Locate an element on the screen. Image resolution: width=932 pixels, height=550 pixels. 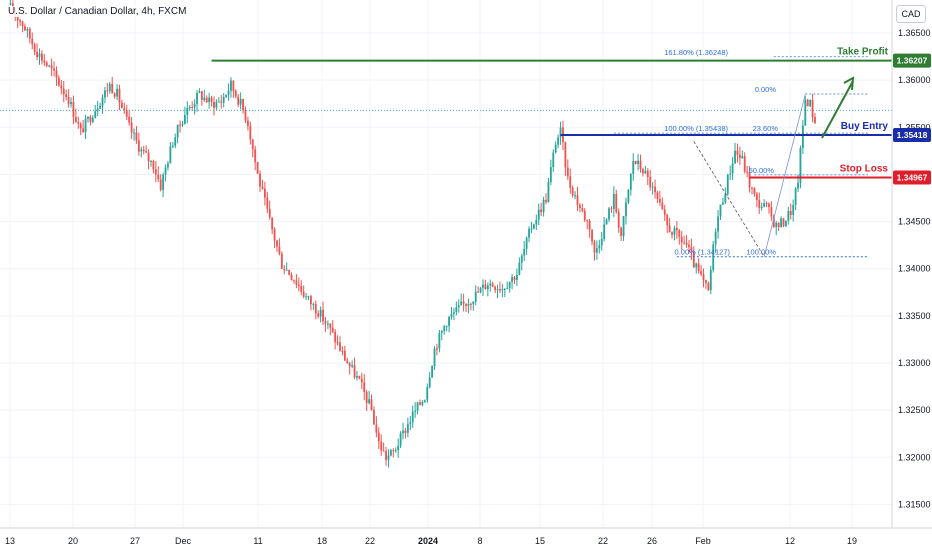
fib-level-label: 161.80% (1.36248) is located at coordinates (696, 52).